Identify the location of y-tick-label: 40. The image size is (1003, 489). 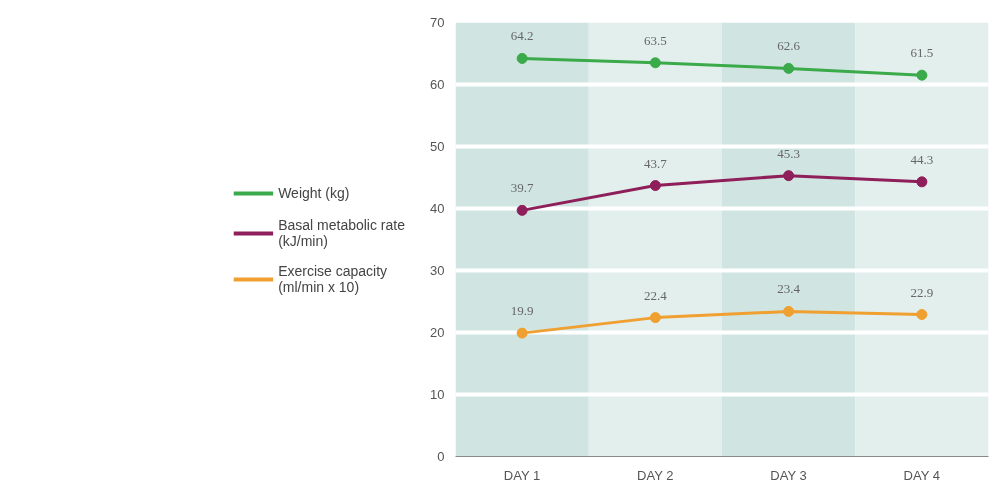
(437, 208).